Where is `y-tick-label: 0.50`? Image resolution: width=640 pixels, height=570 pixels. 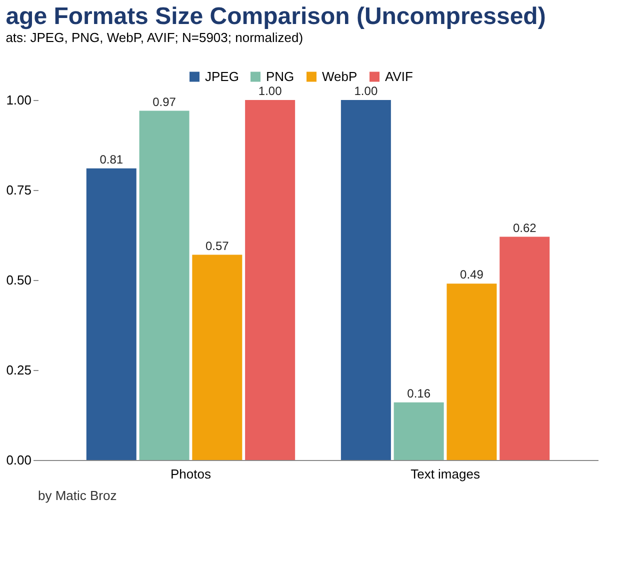 y-tick-label: 0.50 is located at coordinates (19, 280).